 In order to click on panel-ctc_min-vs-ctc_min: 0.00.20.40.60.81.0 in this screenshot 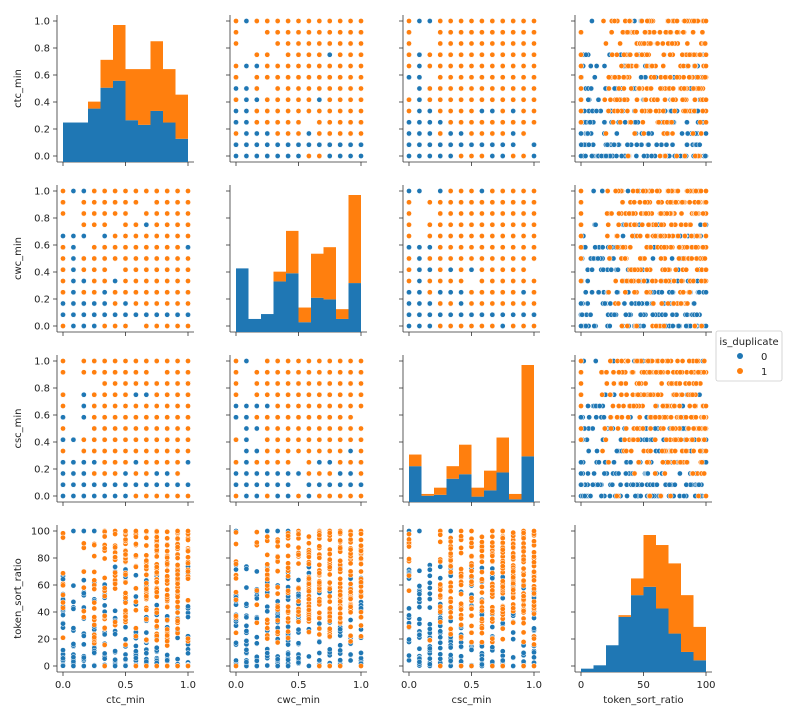, I will do `click(114, 90)`.